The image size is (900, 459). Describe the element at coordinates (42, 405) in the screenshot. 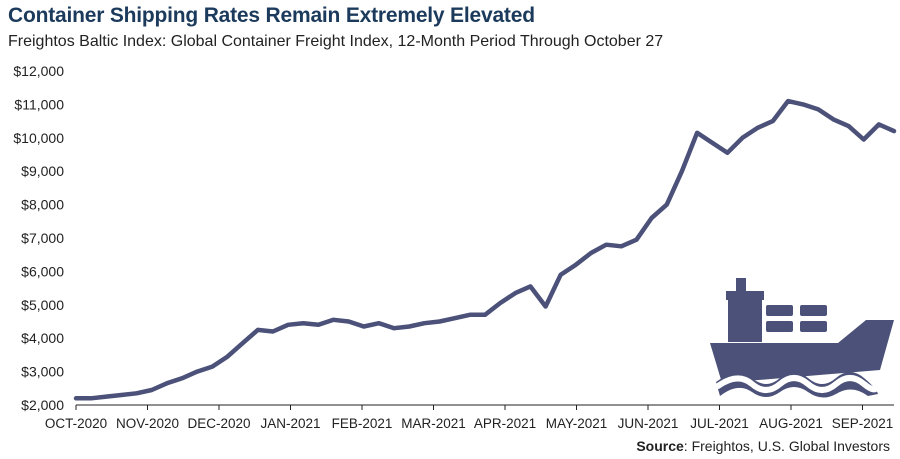

I see `y-tick-label: $2,000` at that location.